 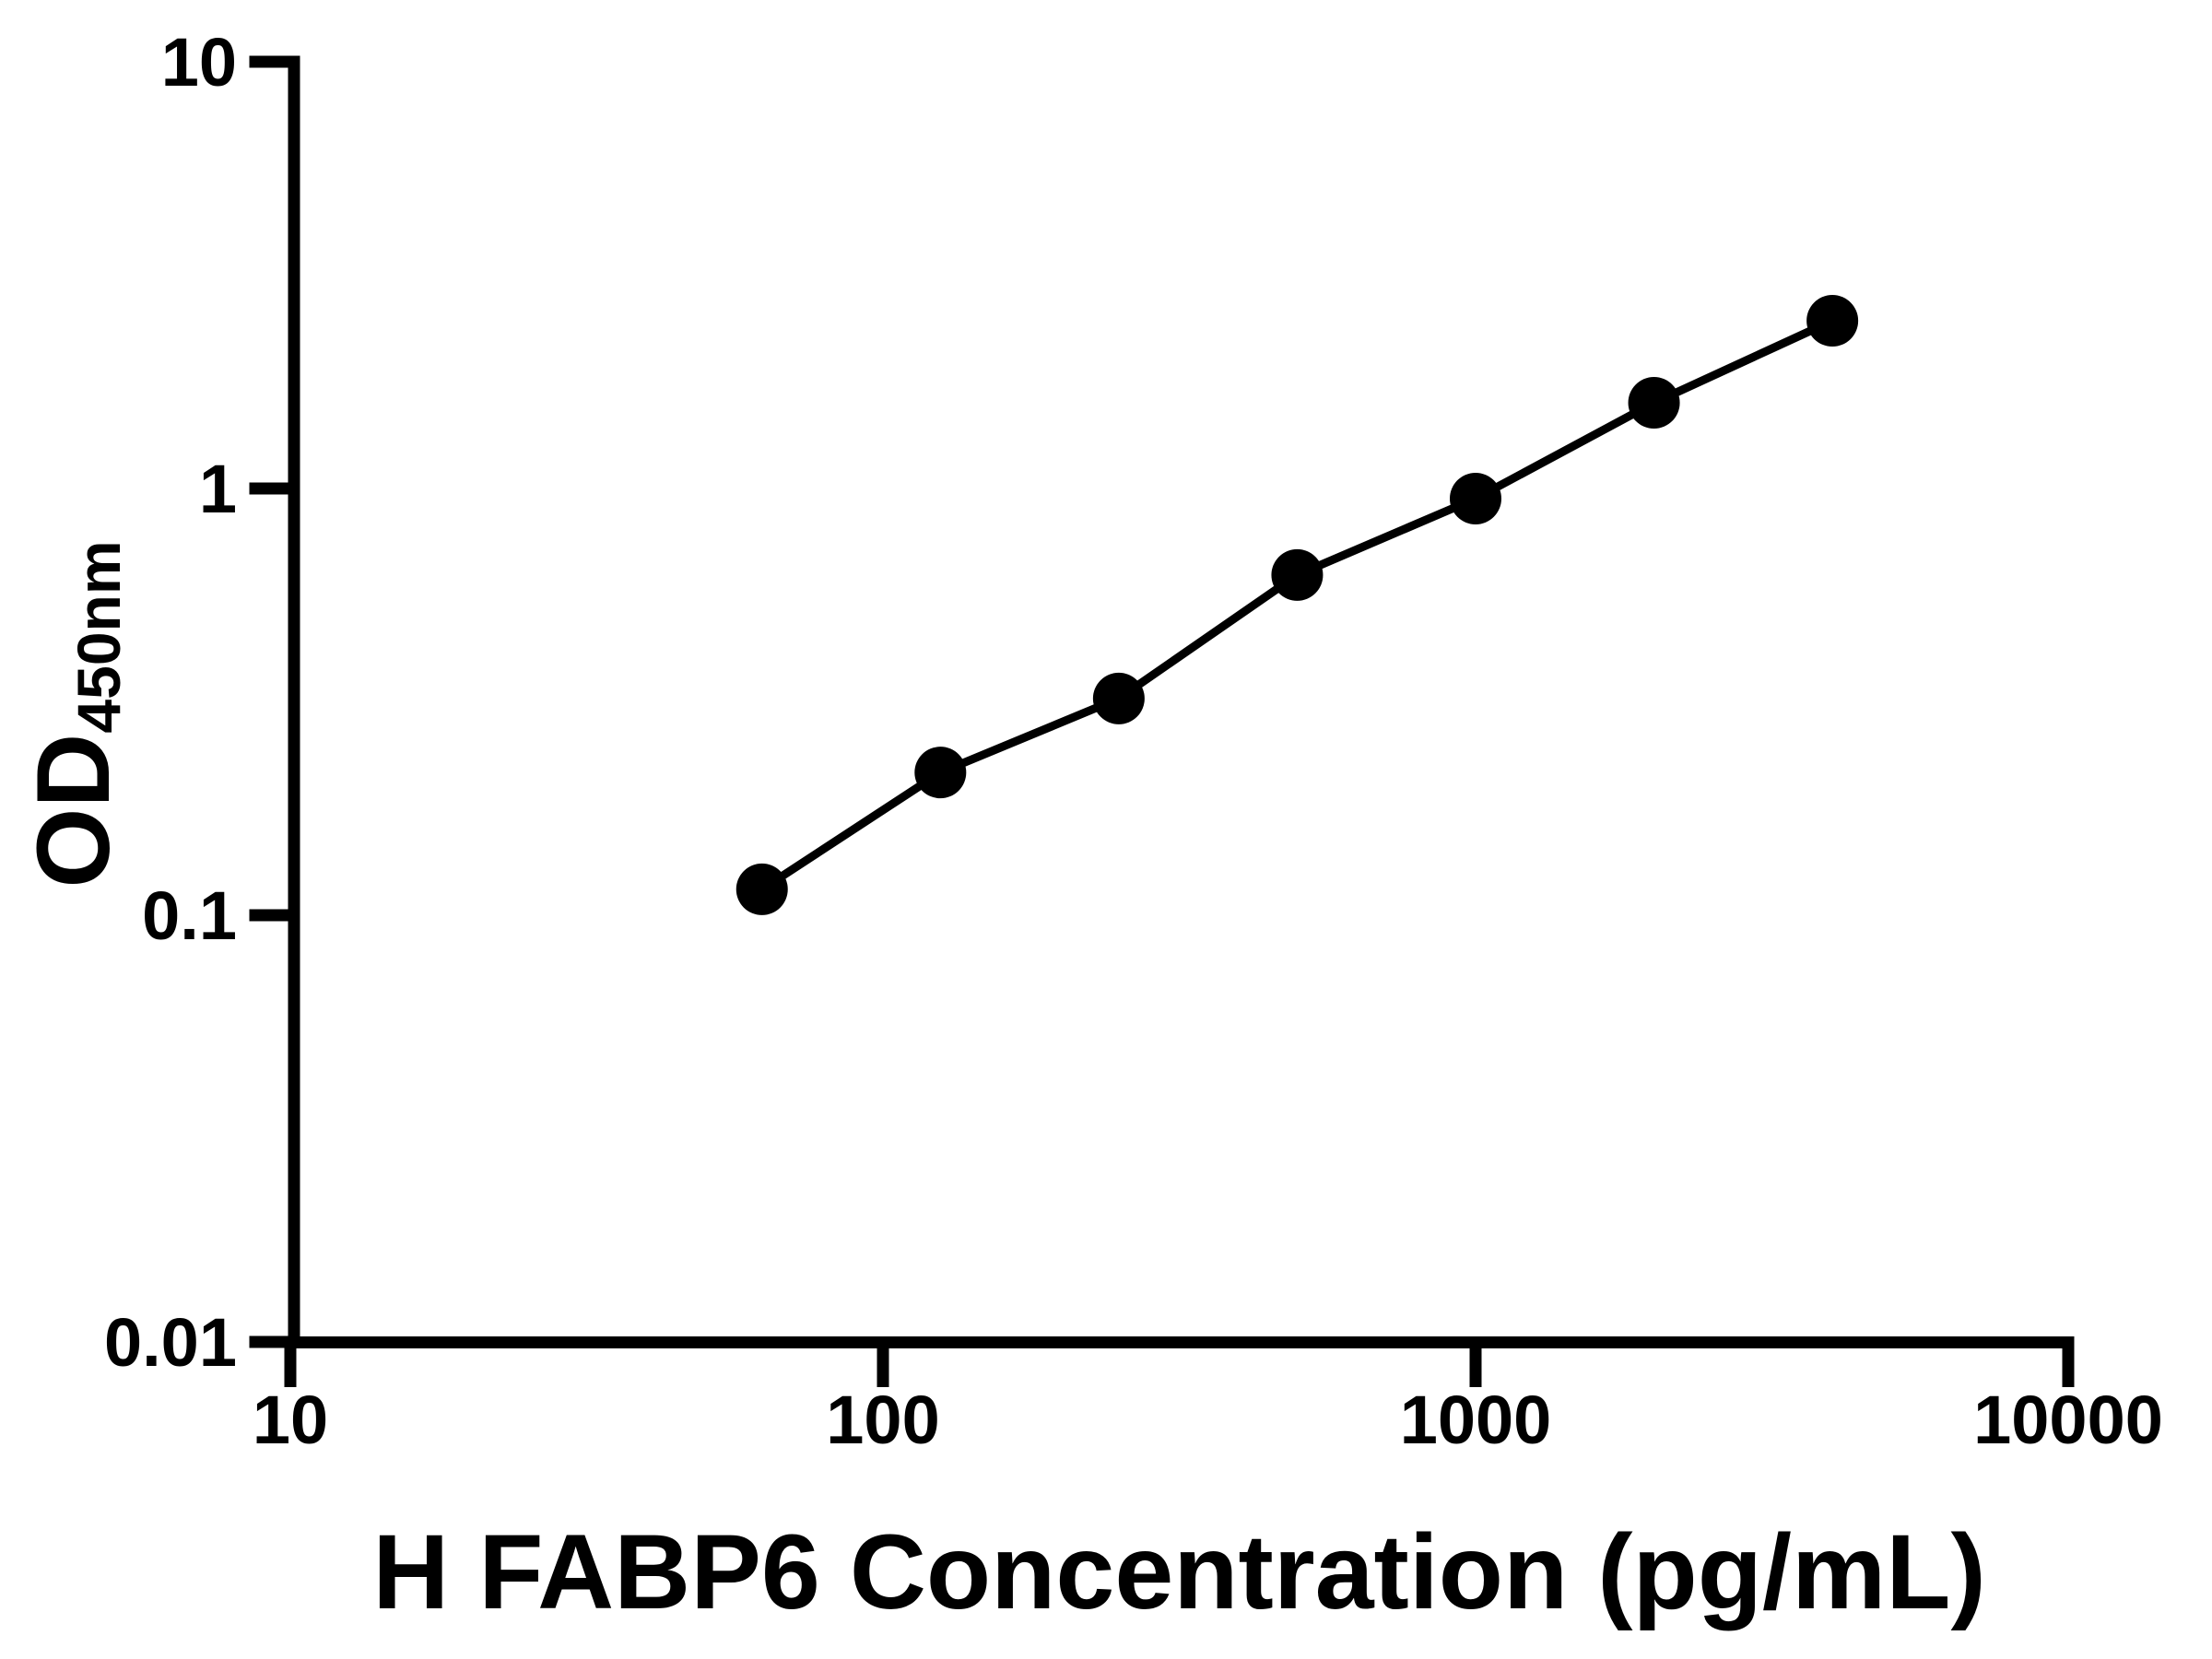 I want to click on x-axis-title: H FABP6 Concentration (pg/mL), so click(x=1179, y=1572).